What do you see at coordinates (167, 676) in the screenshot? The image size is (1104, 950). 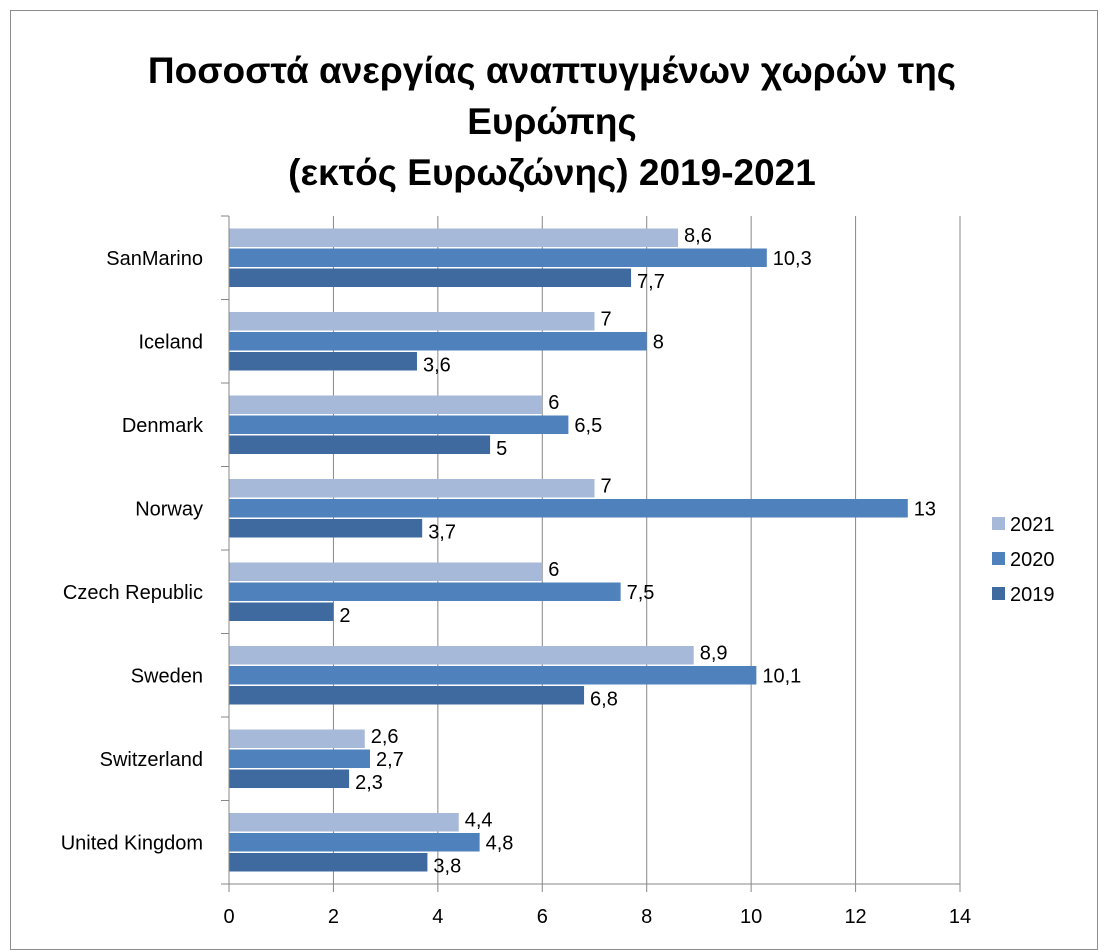 I see `category-label: Sweden` at bounding box center [167, 676].